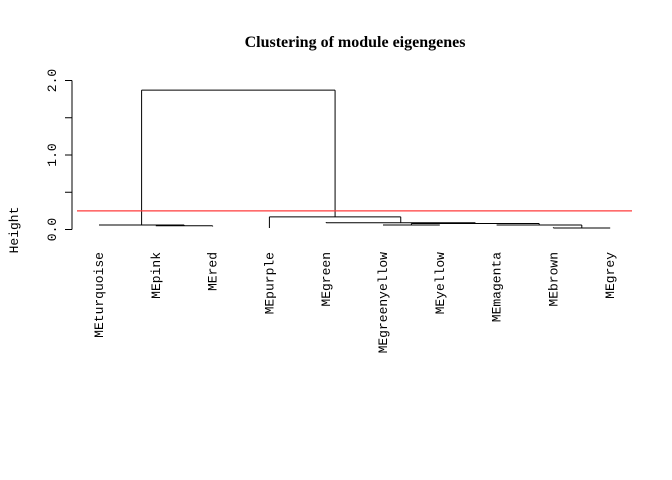  What do you see at coordinates (497, 287) in the screenshot?
I see `leaf-label: MEmagenta` at bounding box center [497, 287].